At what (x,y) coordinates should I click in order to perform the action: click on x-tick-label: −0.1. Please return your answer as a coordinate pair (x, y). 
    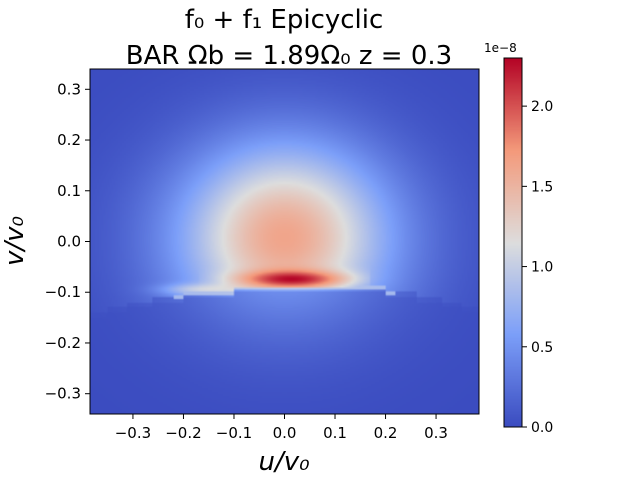
    Looking at the image, I should click on (234, 433).